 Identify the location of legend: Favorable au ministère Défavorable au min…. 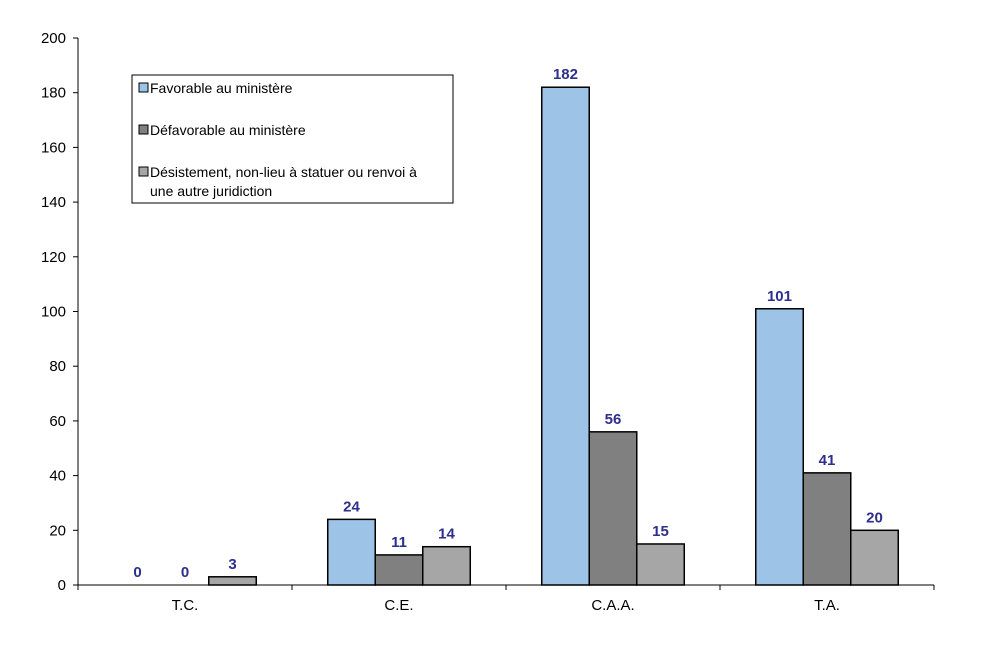
(292, 139).